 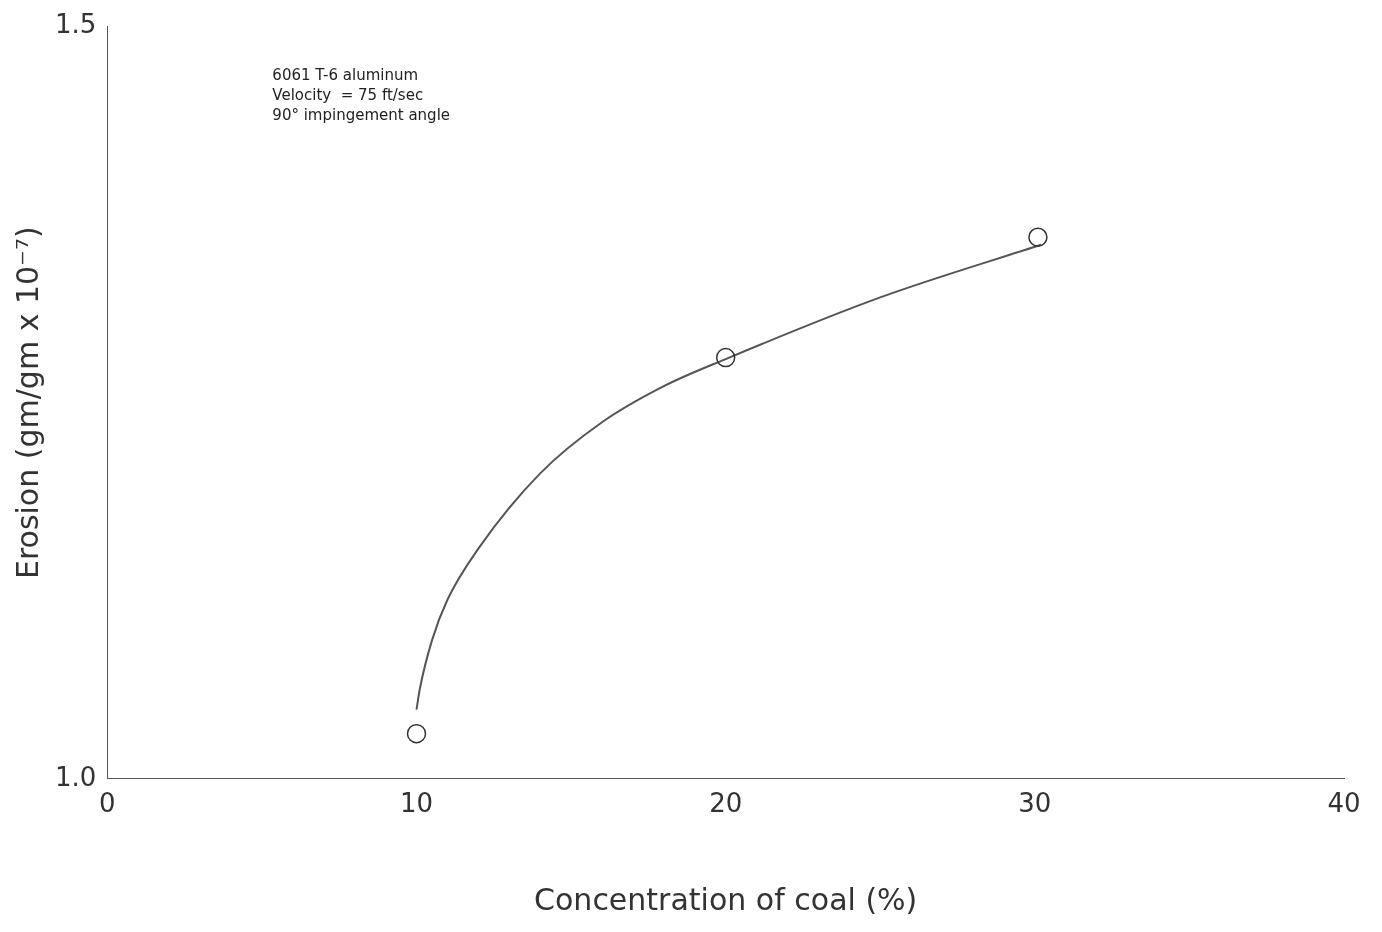 I want to click on x-tick-label: 40, so click(x=1344, y=803).